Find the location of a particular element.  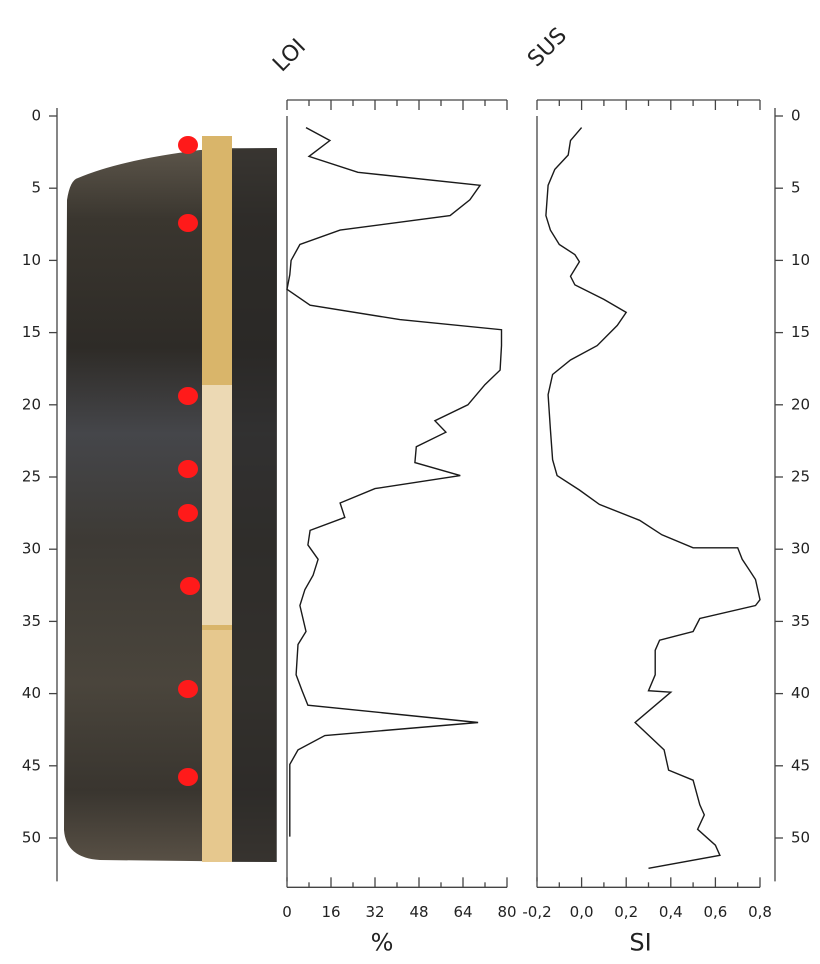

x-tick-label: 0,0 is located at coordinates (582, 912).